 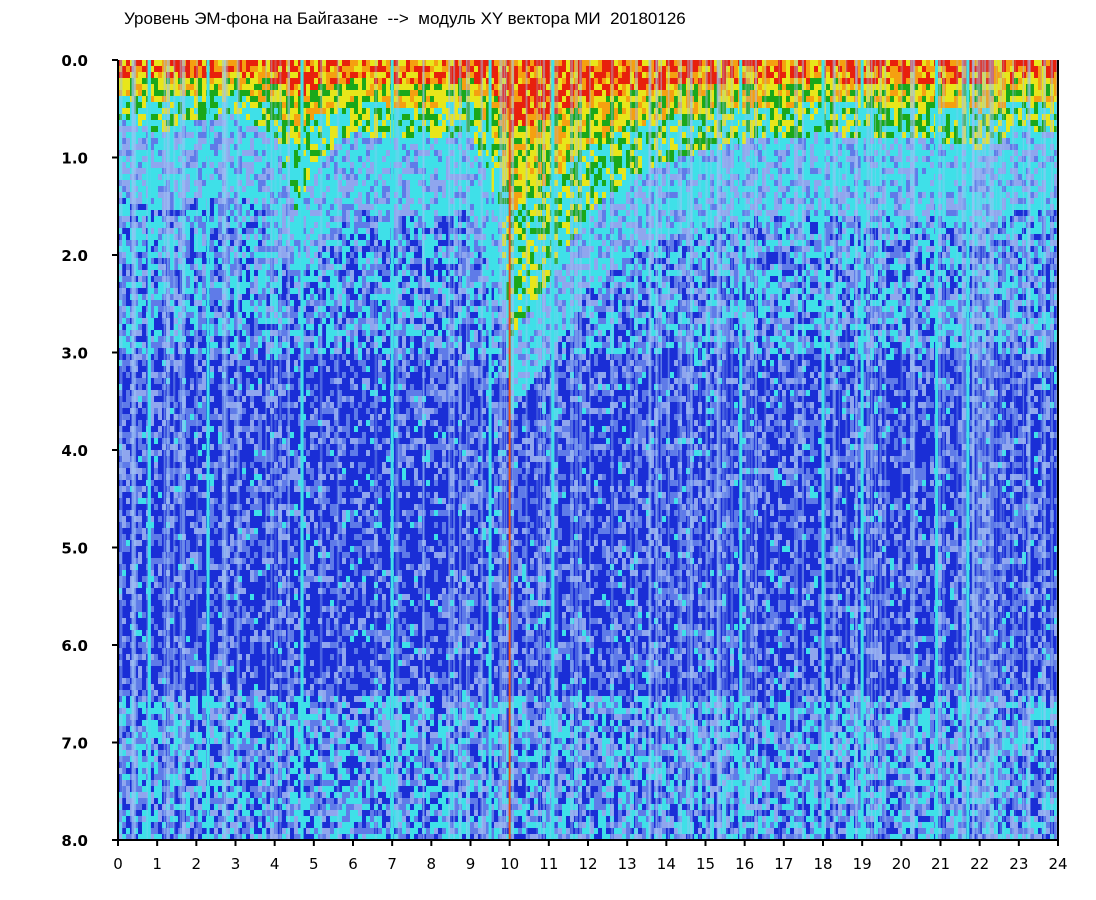 What do you see at coordinates (74, 256) in the screenshot?
I see `y-tick-label: 2.0` at bounding box center [74, 256].